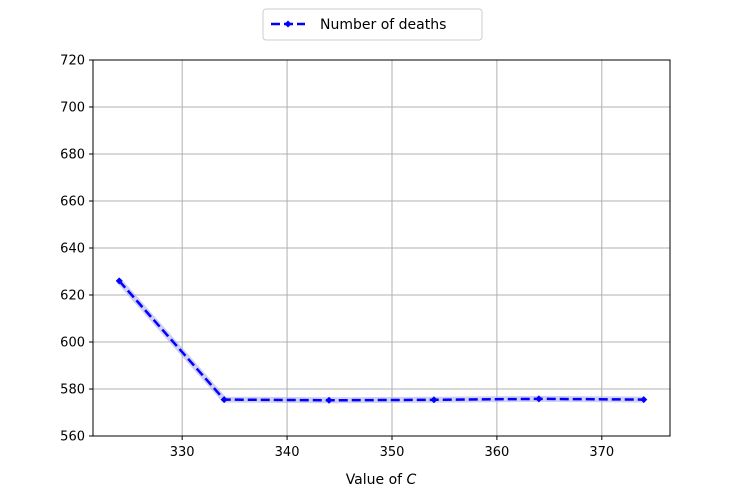  What do you see at coordinates (288, 24) in the screenshot?
I see `legend-marker-sample` at bounding box center [288, 24].